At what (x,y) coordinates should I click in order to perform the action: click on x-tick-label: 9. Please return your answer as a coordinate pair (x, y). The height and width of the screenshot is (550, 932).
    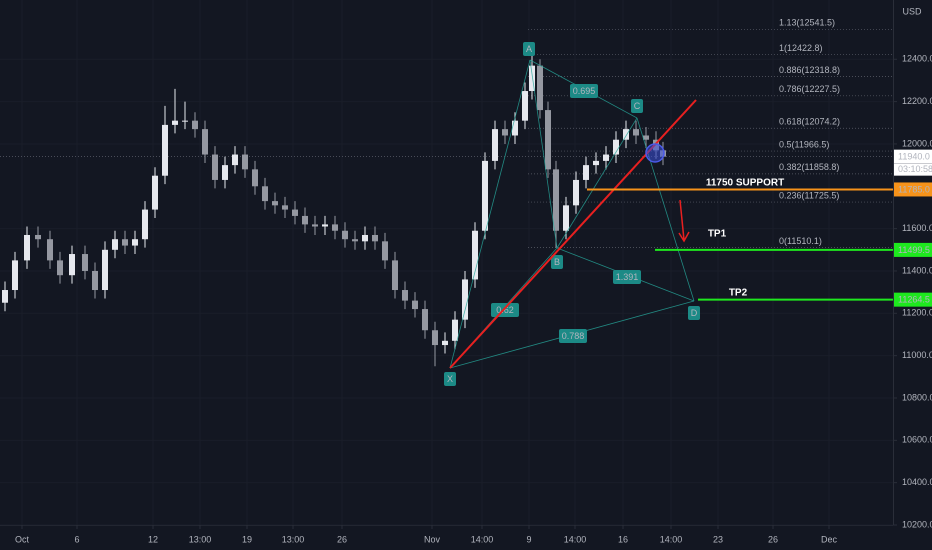
    Looking at the image, I should click on (528, 539).